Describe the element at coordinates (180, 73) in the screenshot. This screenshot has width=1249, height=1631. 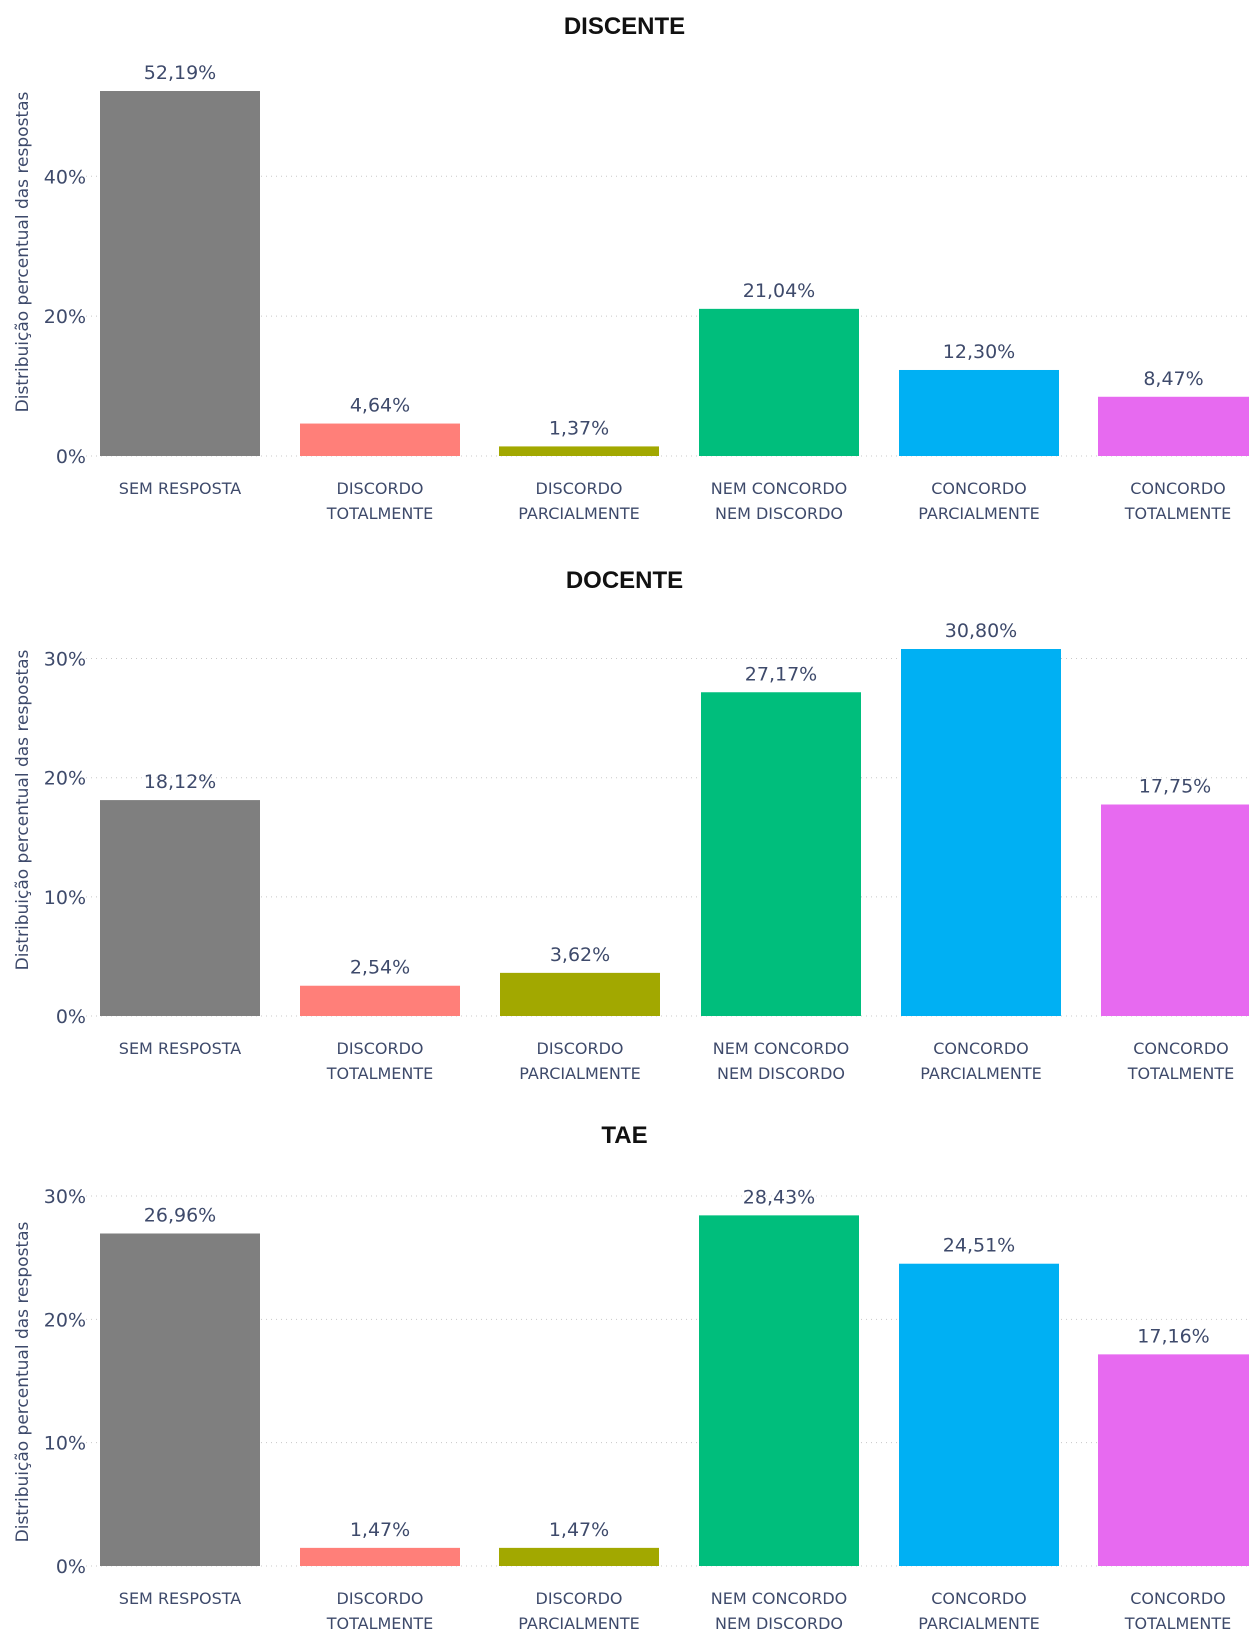
I see `data-label: 52,19%` at that location.